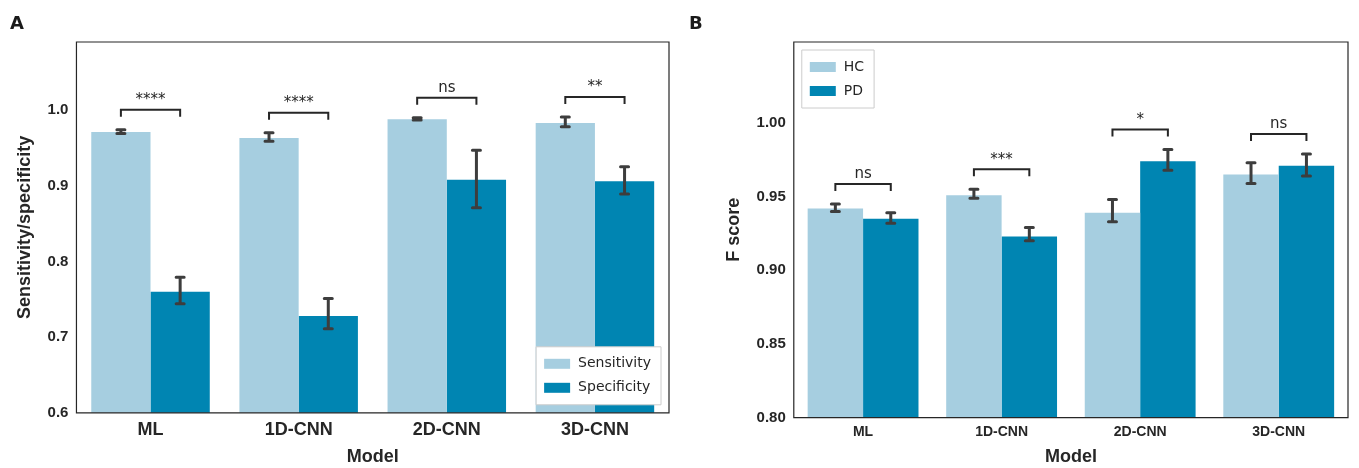  What do you see at coordinates (853, 89) in the screenshot?
I see `legend-label: PD` at bounding box center [853, 89].